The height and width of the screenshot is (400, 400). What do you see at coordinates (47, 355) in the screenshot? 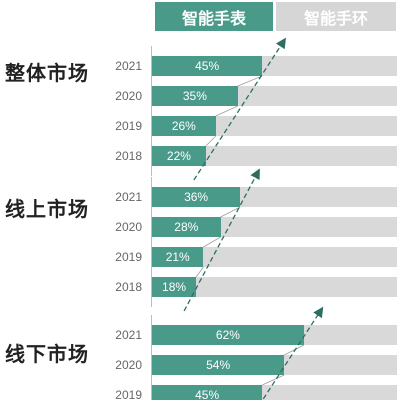
I see `panel-title-2: 线下市场` at bounding box center [47, 355].